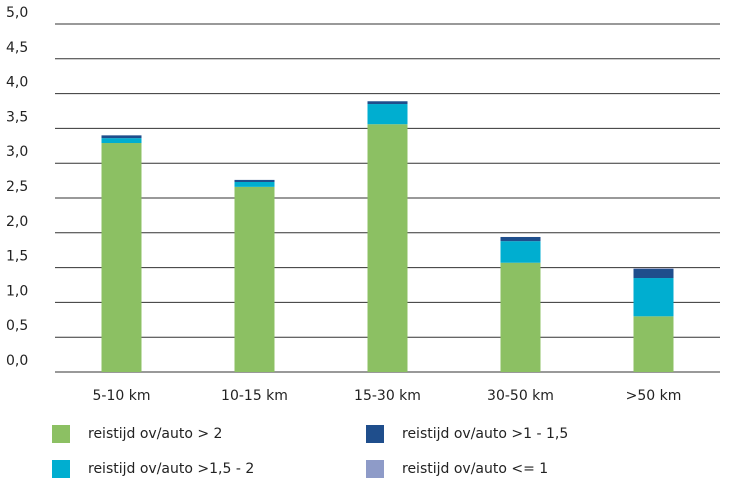 This screenshot has height=478, width=755. What do you see at coordinates (17, 257) in the screenshot?
I see `y-tick-label: 1,5` at bounding box center [17, 257].